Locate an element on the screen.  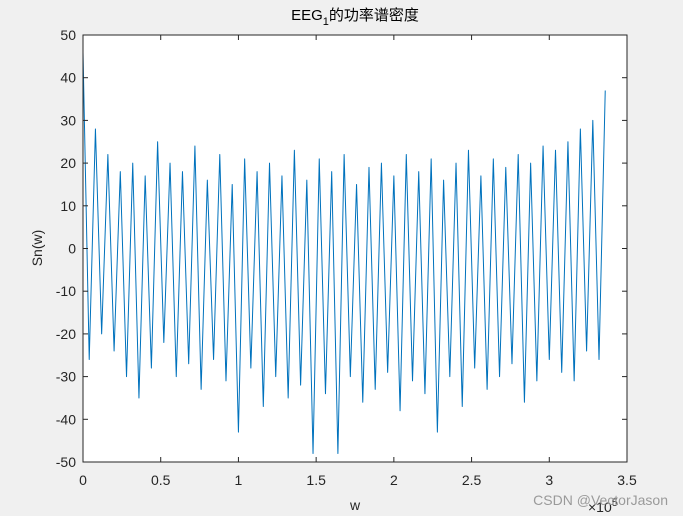
title-main: EEG is located at coordinates (307, 15).